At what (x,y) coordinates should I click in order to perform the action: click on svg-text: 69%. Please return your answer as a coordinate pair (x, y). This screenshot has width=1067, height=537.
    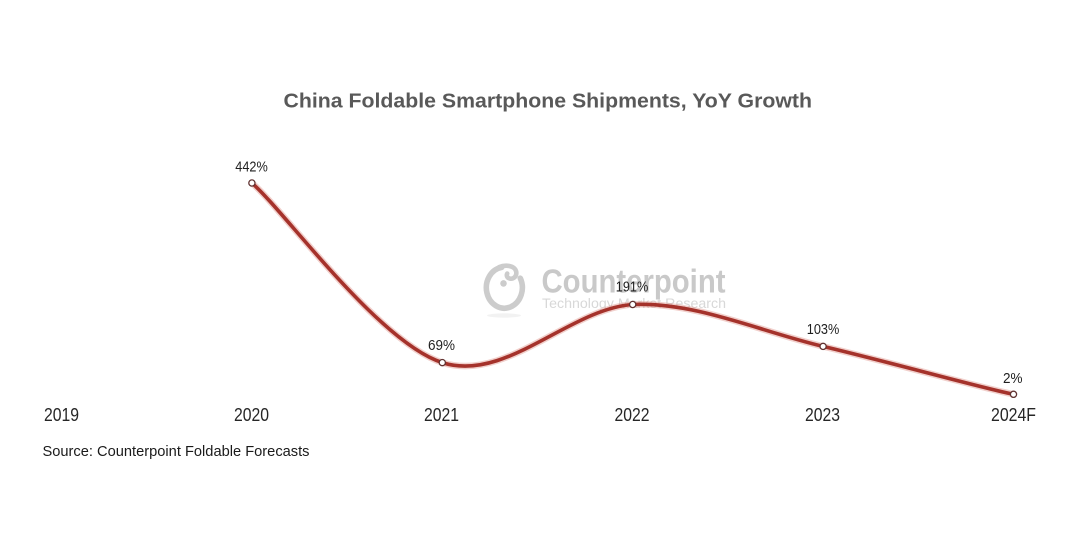
    Looking at the image, I should click on (441, 346).